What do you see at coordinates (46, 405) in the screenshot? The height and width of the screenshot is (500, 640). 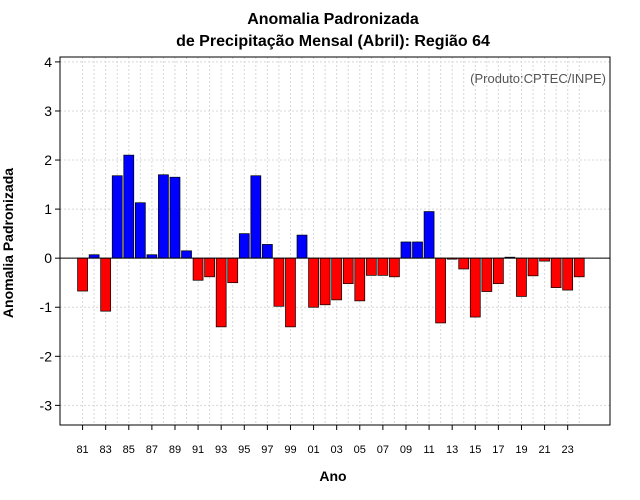 I see `y-tick-label: -3` at bounding box center [46, 405].